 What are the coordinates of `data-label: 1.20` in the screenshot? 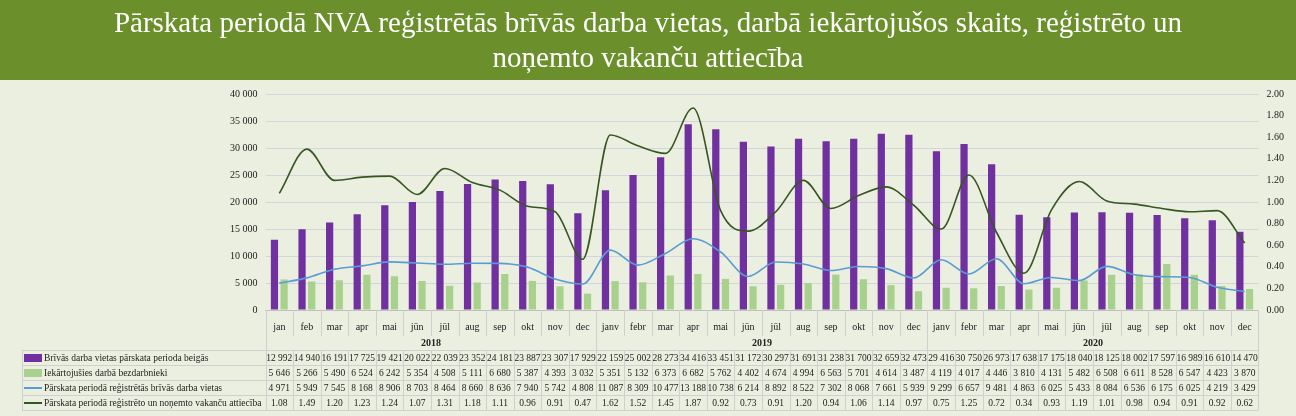 It's located at (335, 402).